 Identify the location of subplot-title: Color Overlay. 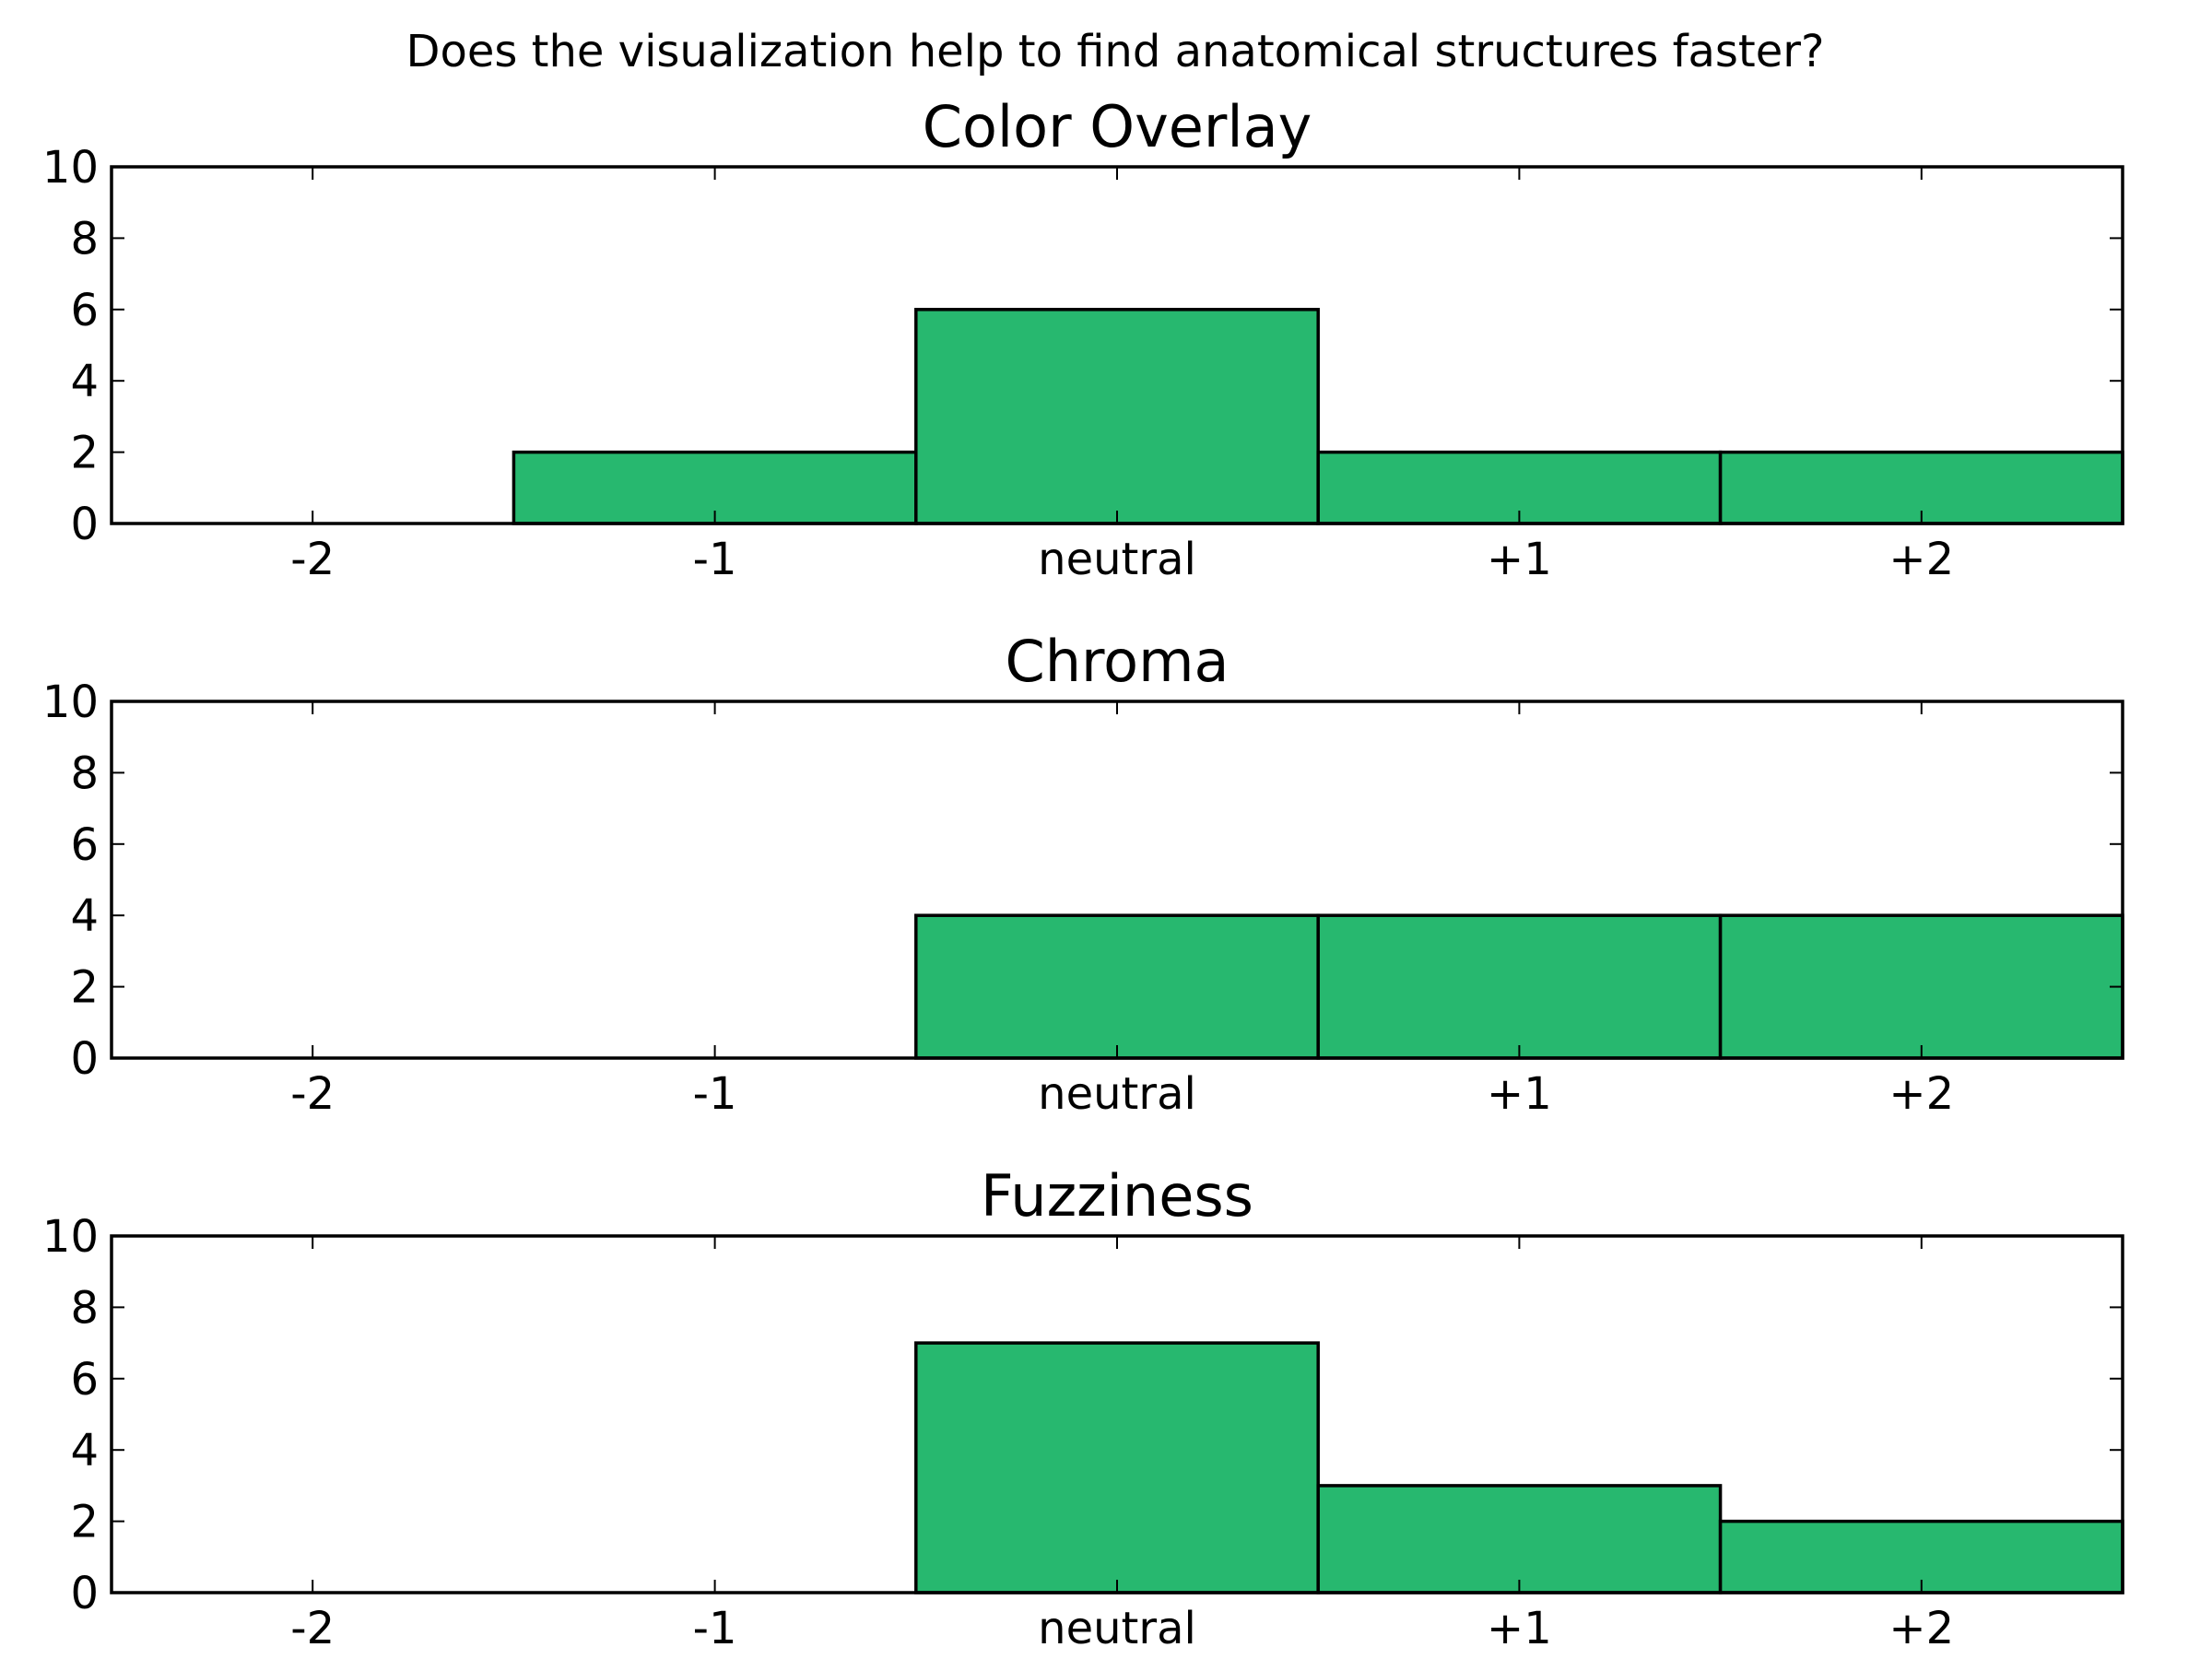
(1117, 126).